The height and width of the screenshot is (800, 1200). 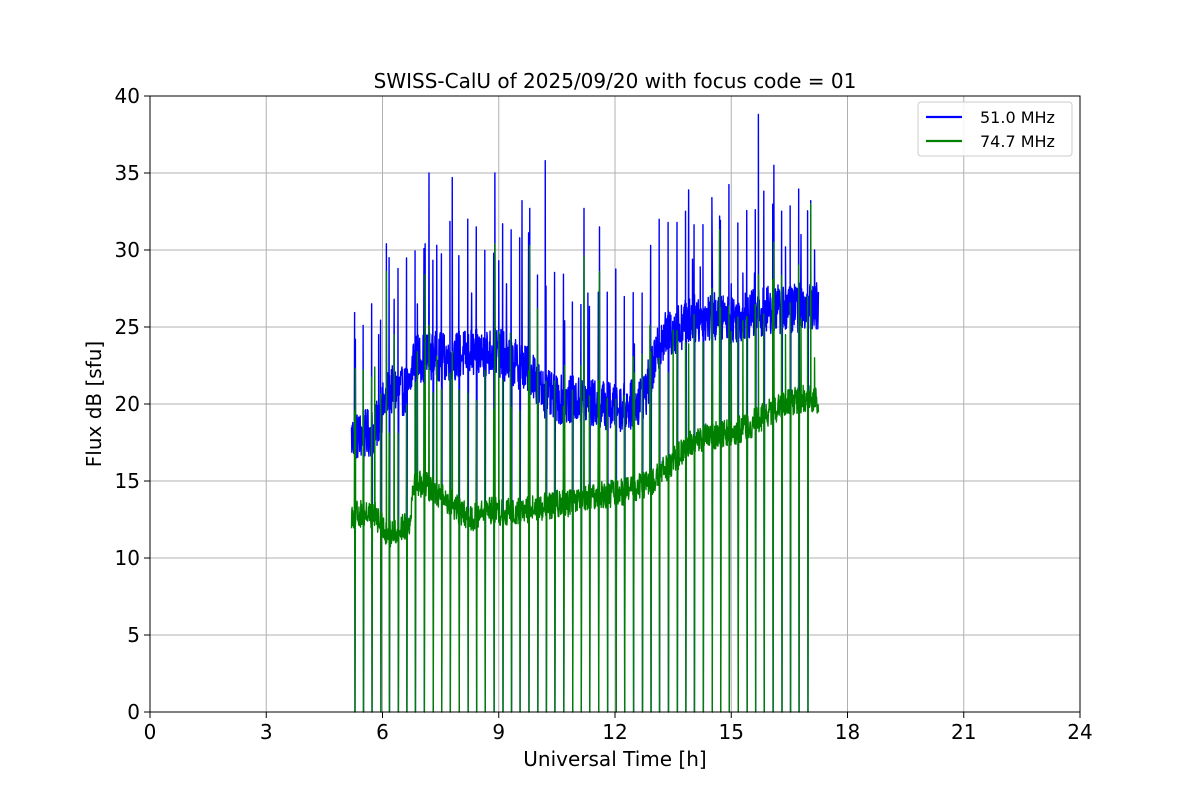 What do you see at coordinates (133, 635) in the screenshot?
I see `y-tick-label: 5` at bounding box center [133, 635].